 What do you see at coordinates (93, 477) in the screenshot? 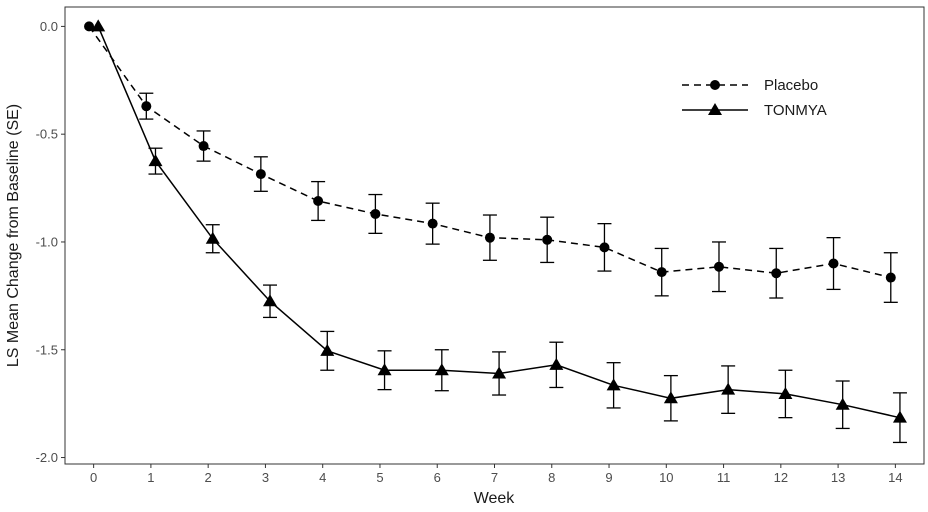
I see `x-tick-label: 0` at bounding box center [93, 477].